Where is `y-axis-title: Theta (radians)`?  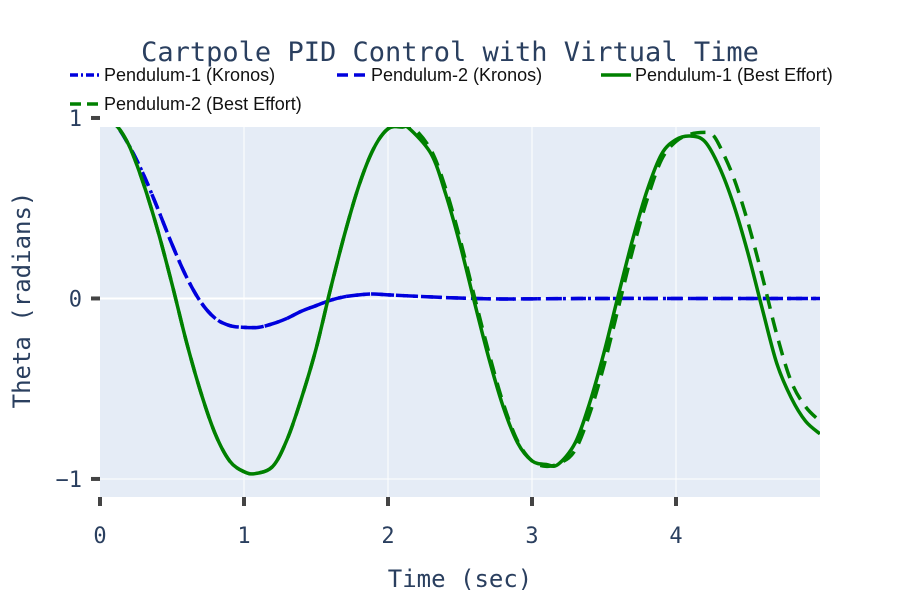 y-axis-title: Theta (radians) is located at coordinates (22, 300).